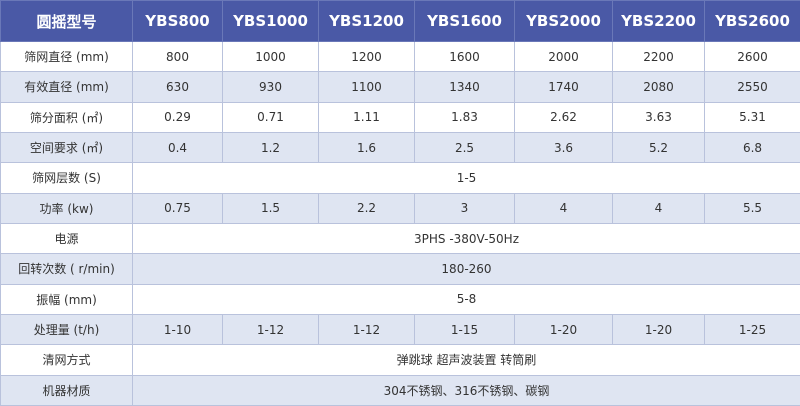 Image resolution: width=800 pixels, height=406 pixels. What do you see at coordinates (466, 360) in the screenshot?
I see `table-cell: 弹跳球 超声波装置 转筒刷` at bounding box center [466, 360].